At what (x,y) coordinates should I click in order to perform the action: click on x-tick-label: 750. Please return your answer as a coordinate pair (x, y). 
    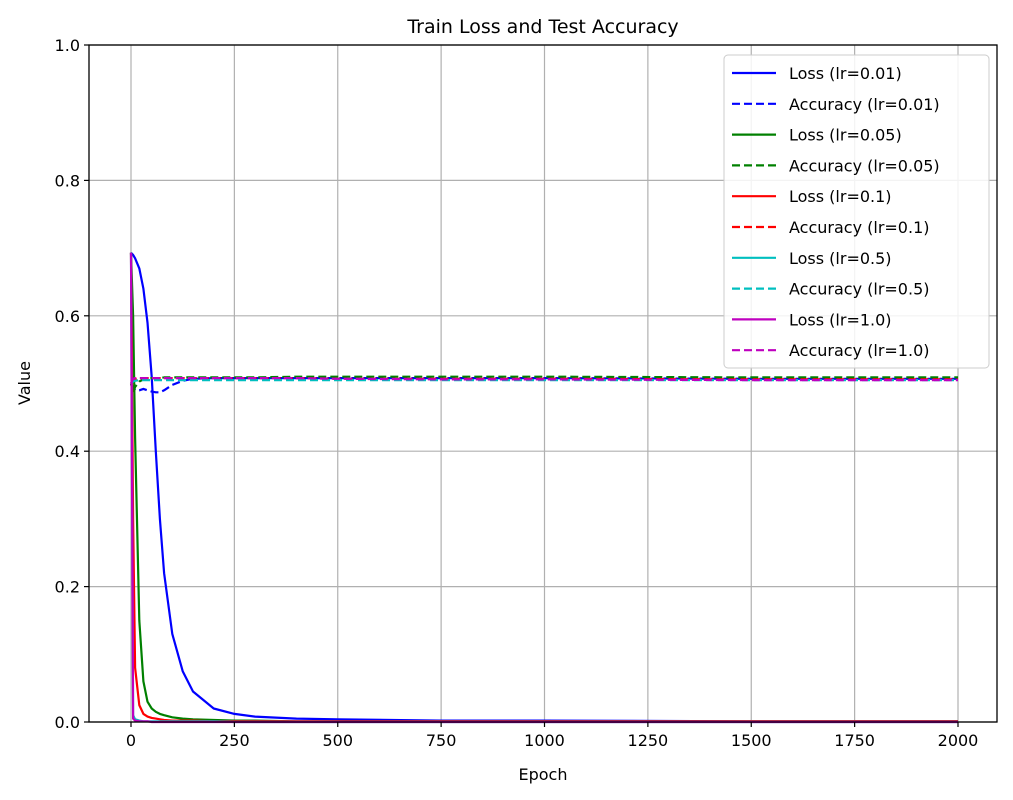
    Looking at the image, I should click on (441, 740).